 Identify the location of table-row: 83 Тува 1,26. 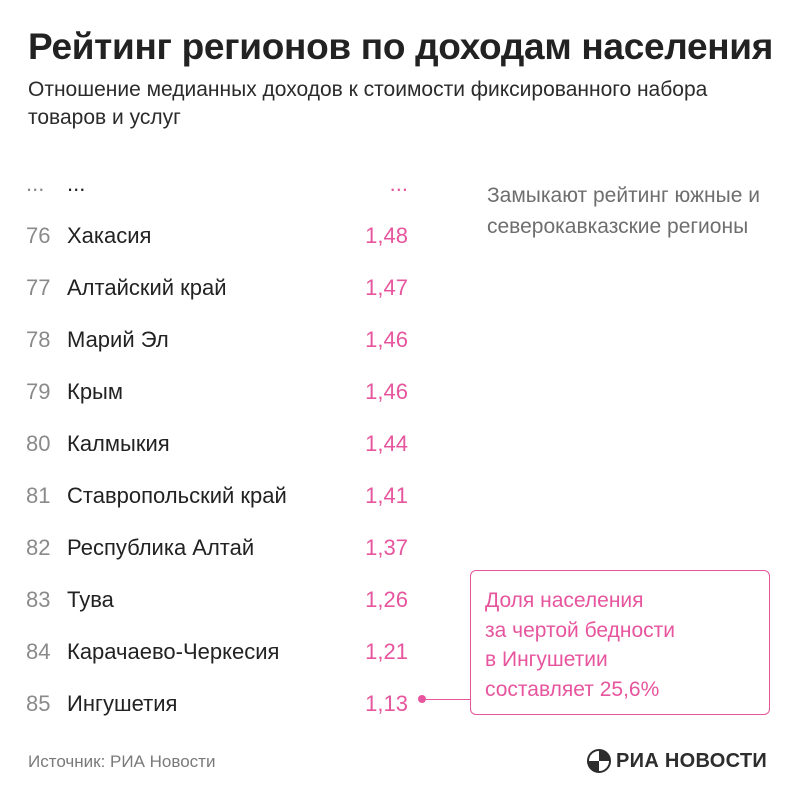
(220, 600).